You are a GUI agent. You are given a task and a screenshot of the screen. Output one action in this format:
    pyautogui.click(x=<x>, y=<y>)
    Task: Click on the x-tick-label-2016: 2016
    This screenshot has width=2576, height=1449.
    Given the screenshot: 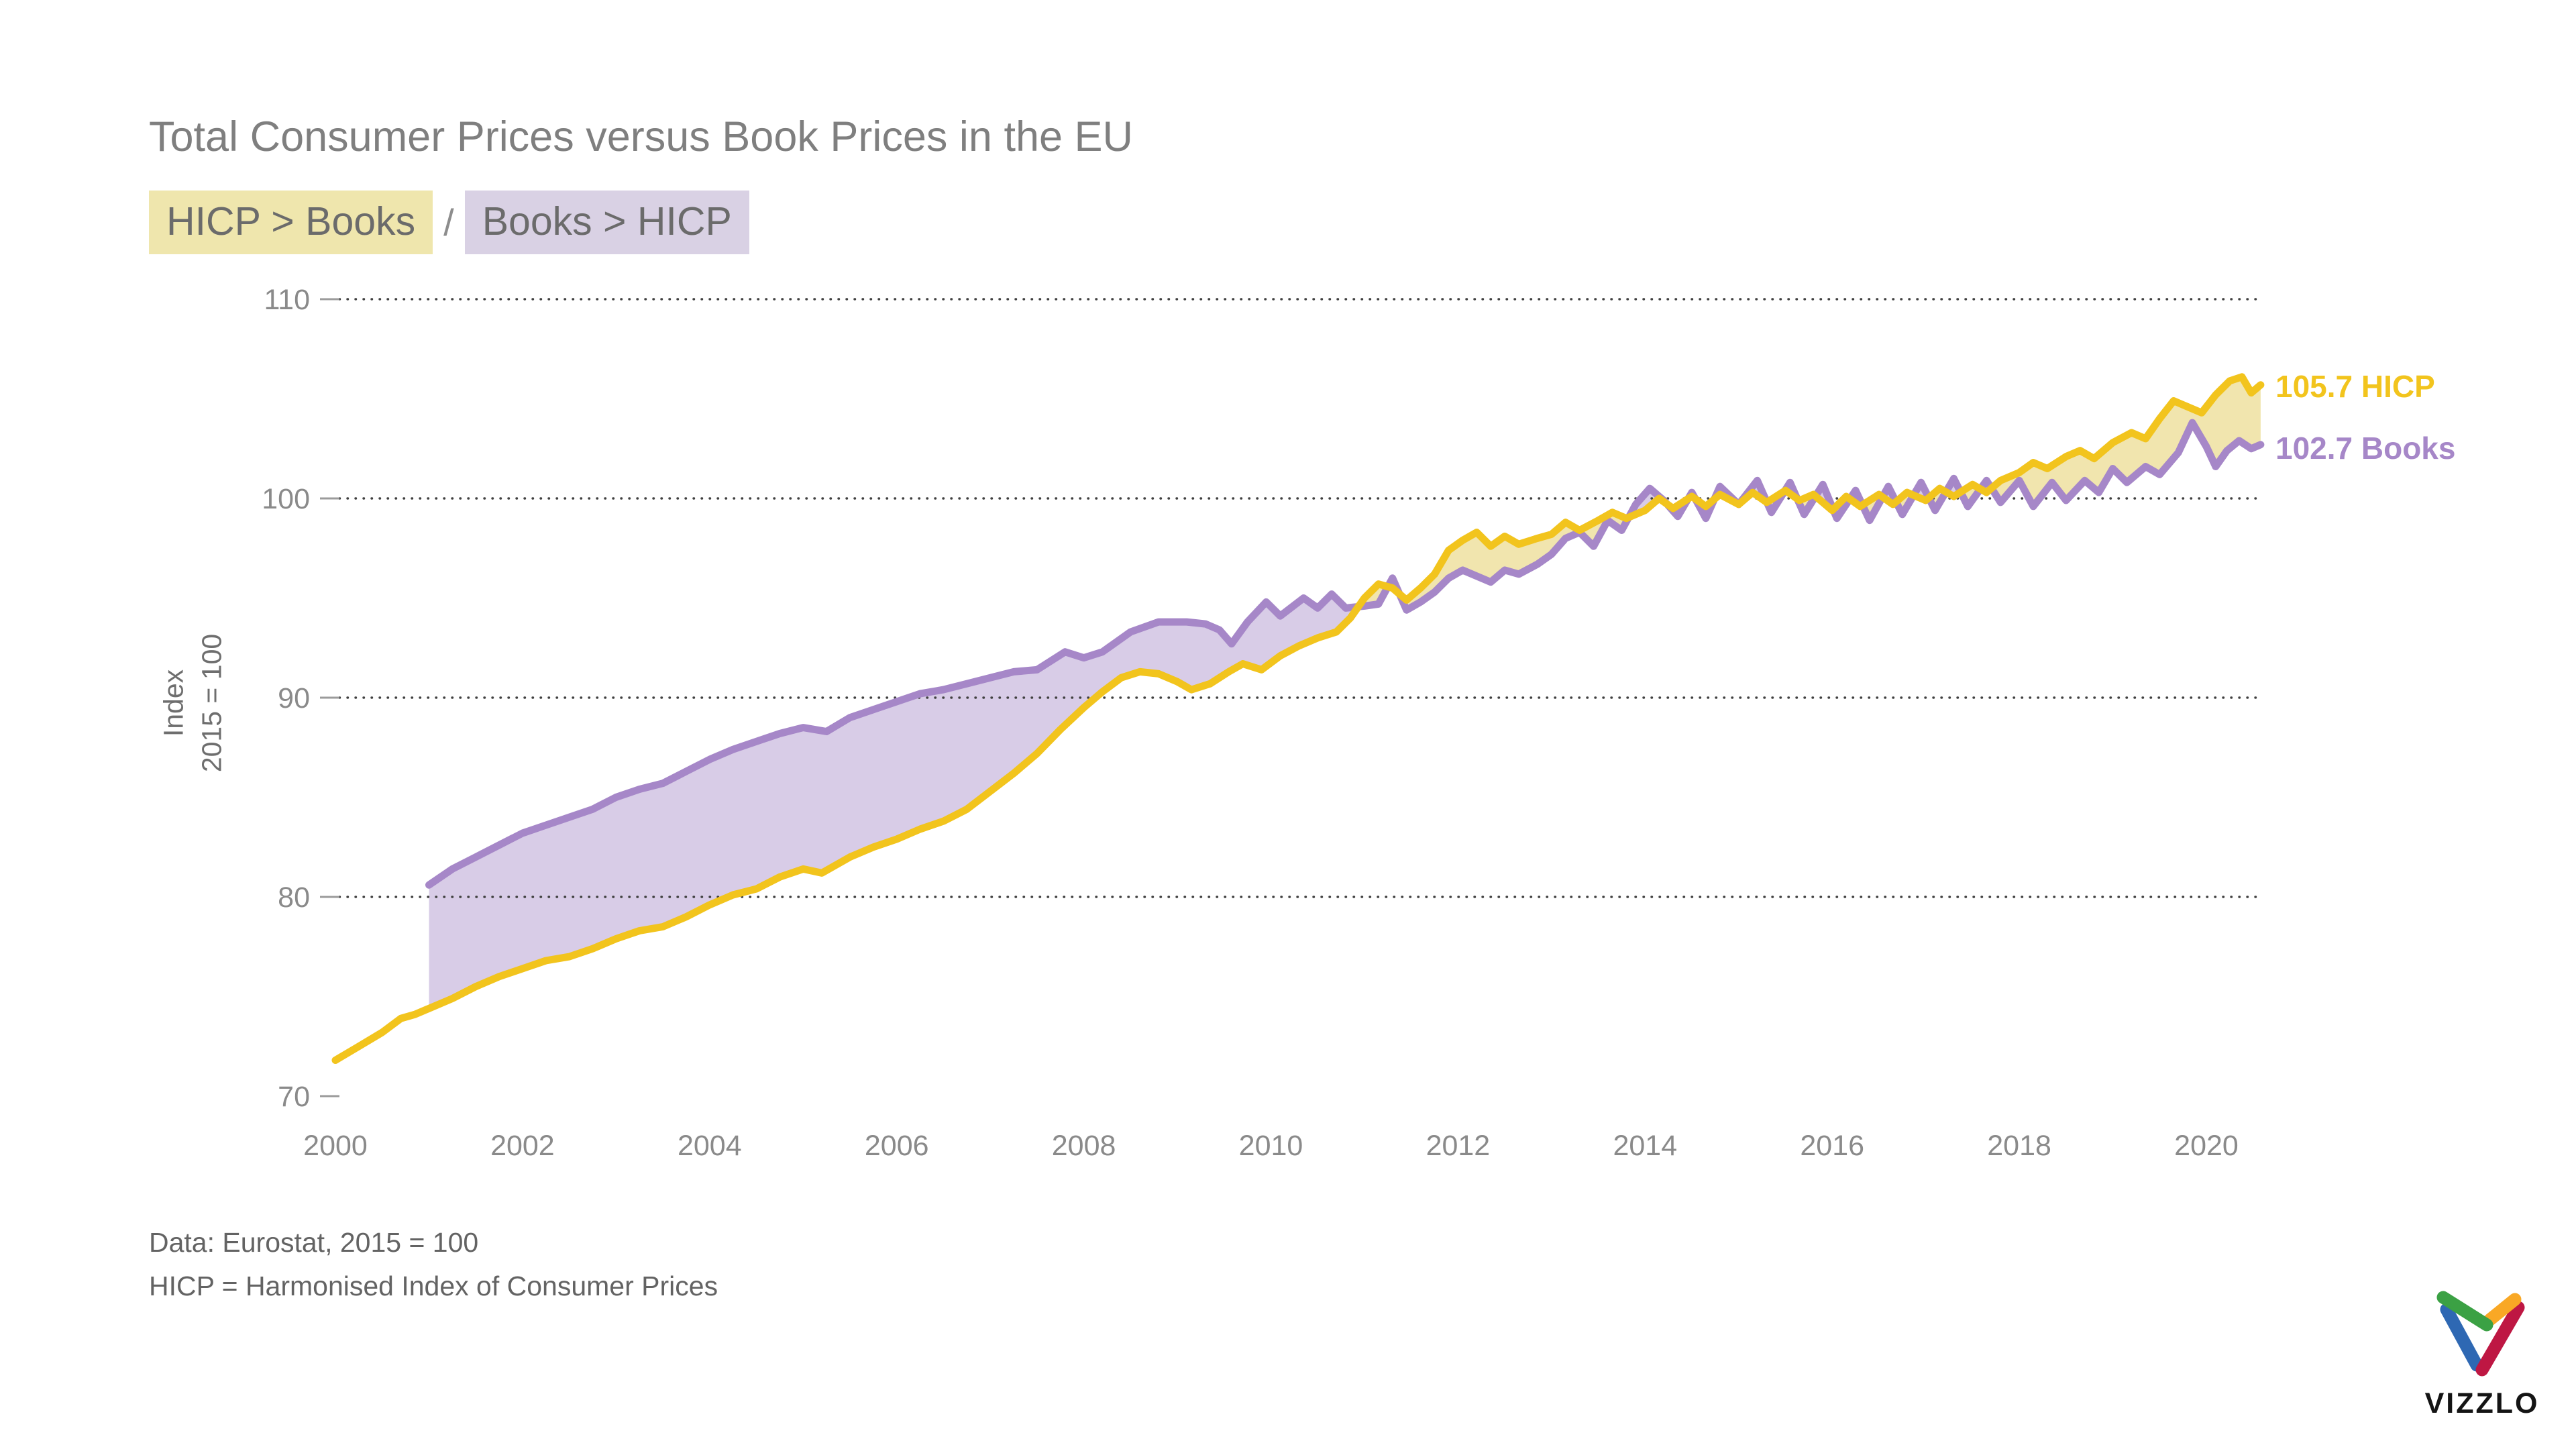 What is the action you would take?
    pyautogui.click(x=1832, y=1146)
    